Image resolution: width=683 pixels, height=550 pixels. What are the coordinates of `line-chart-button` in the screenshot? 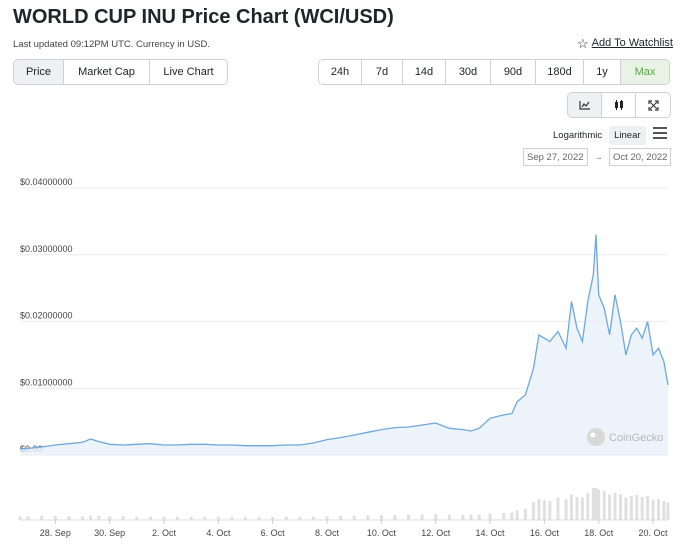 It's located at (585, 105).